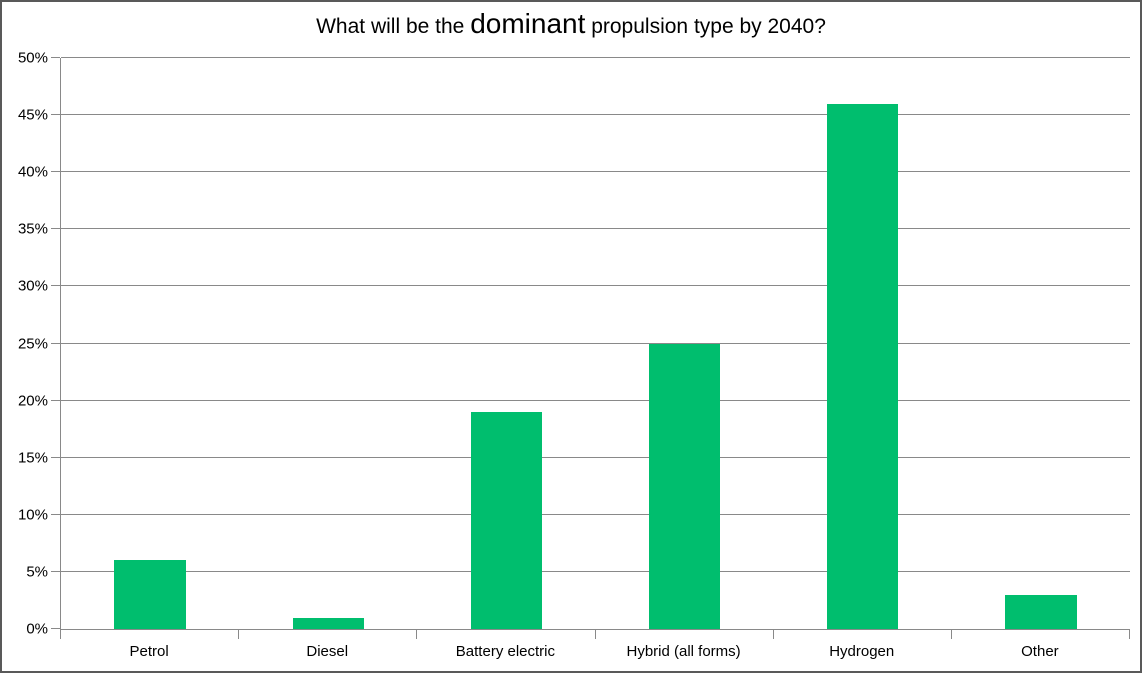 Image resolution: width=1142 pixels, height=673 pixels. What do you see at coordinates (32, 58) in the screenshot?
I see `y-axis-label-50: 50%` at bounding box center [32, 58].